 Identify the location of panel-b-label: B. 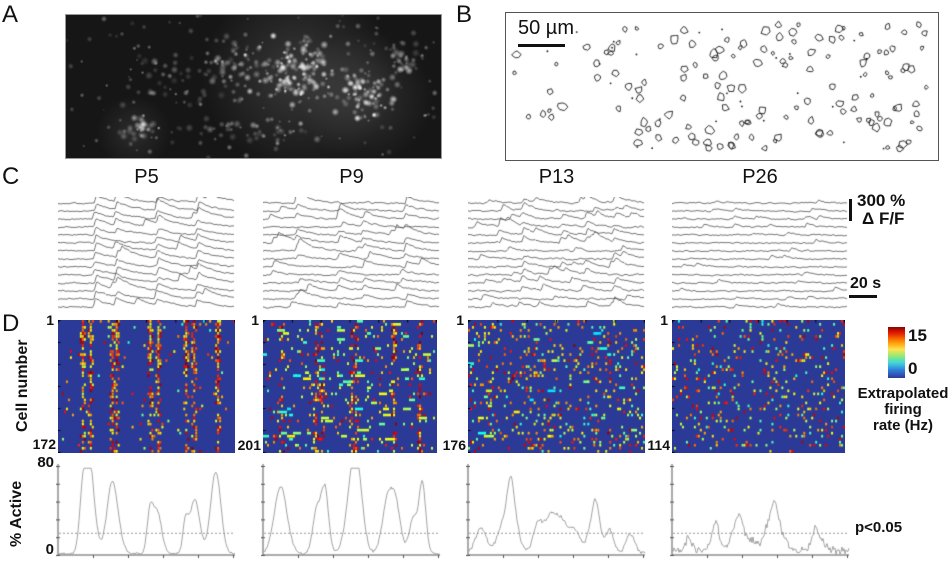
(464, 14).